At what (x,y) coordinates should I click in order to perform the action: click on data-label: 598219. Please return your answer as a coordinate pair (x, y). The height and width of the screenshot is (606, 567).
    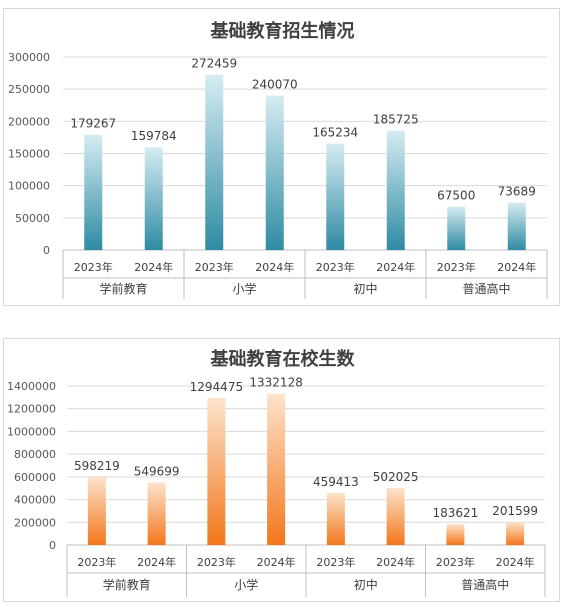
    Looking at the image, I should click on (97, 466).